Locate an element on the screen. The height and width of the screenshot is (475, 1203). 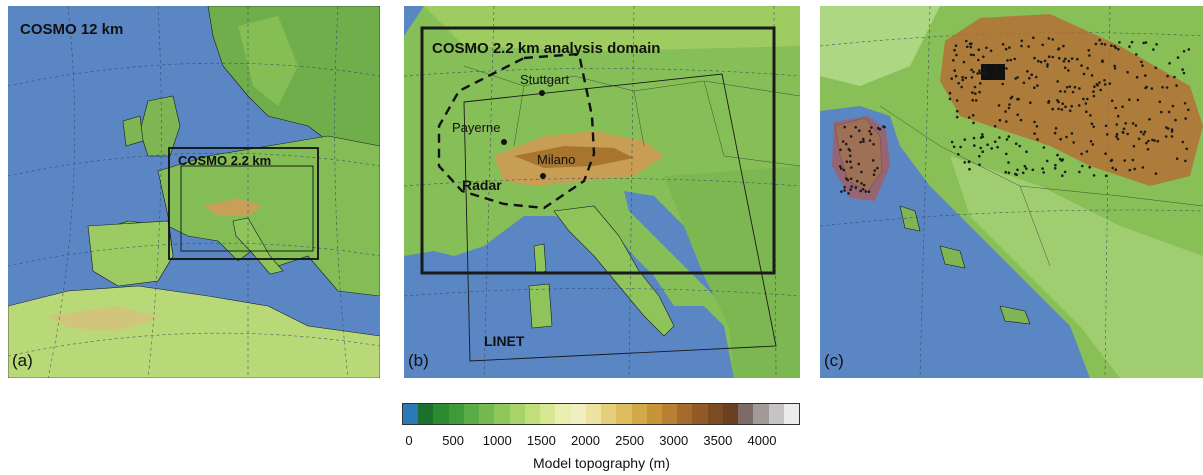
colorbar-tick-label: 1500 is located at coordinates (541, 440).